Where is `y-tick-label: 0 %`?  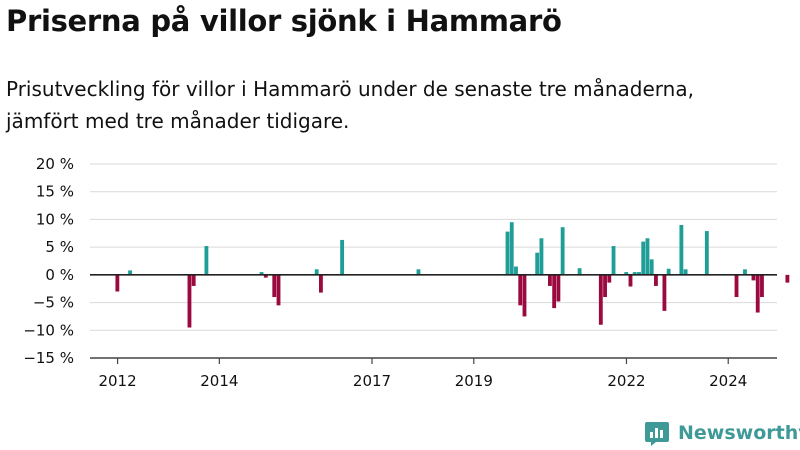 y-tick-label: 0 % is located at coordinates (59, 275).